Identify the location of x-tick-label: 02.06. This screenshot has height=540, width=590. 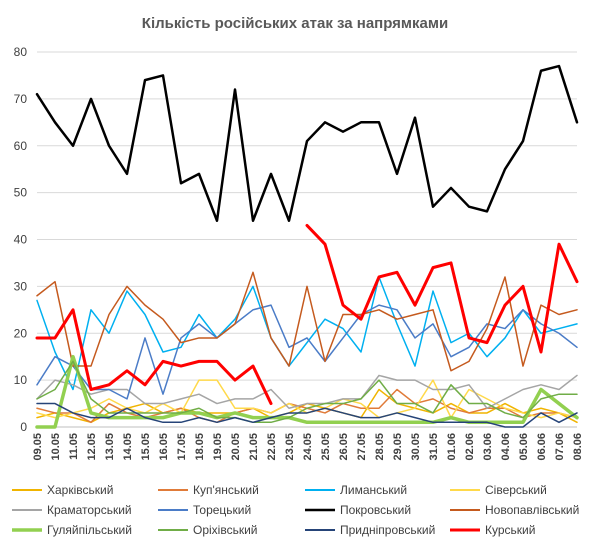
(470, 447).